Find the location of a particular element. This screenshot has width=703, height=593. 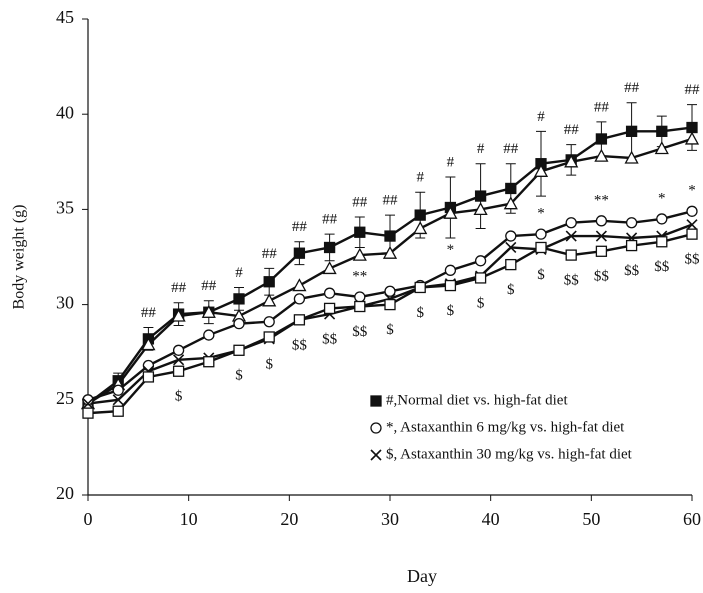

x-tick-label: 60 is located at coordinates (692, 519).